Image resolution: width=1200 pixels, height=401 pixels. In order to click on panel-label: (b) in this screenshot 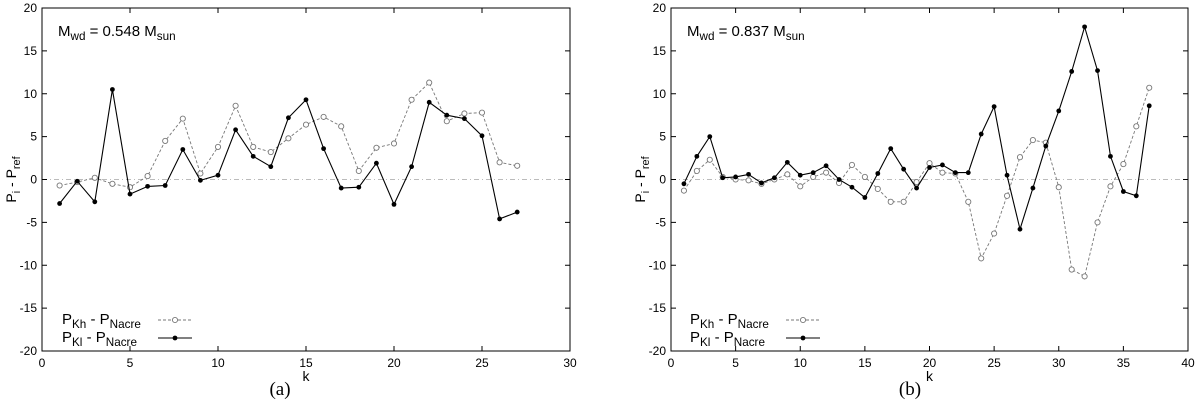, I will do `click(910, 389)`.